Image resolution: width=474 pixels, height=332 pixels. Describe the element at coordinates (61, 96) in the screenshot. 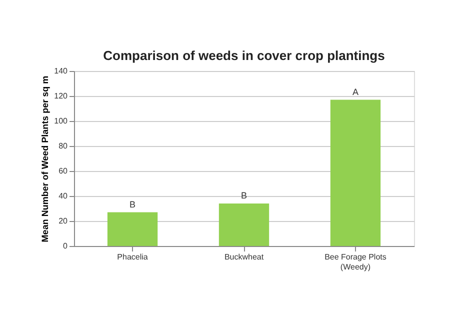

I see `y-tick-label: 120` at that location.